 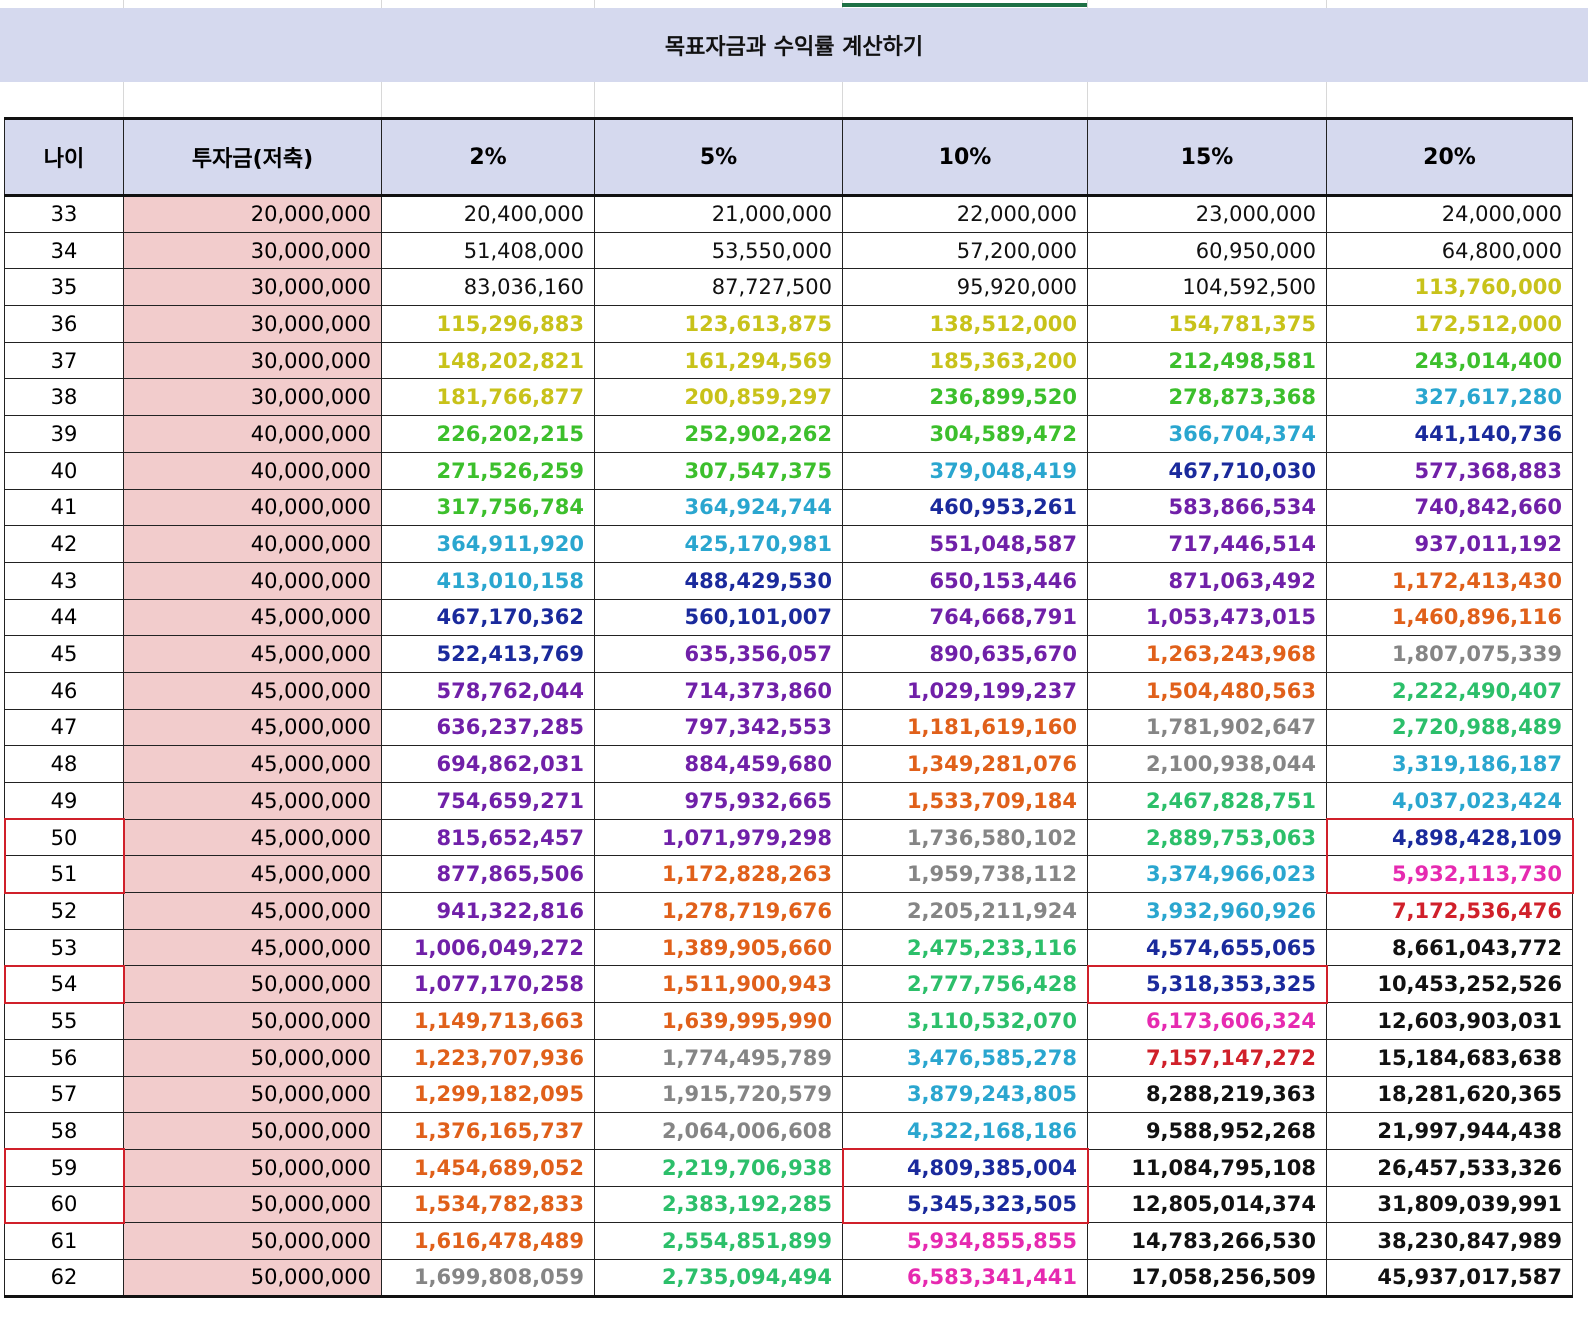 I want to click on rate-10-value-cell: 1,349,281,076, so click(x=965, y=764).